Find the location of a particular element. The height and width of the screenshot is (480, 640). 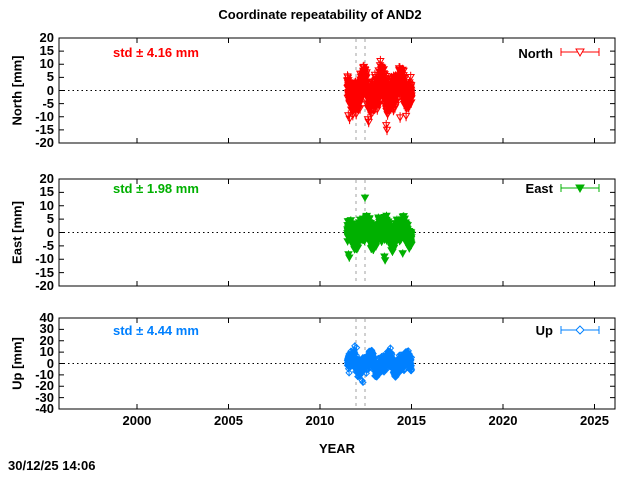

y-tick-label: 40 is located at coordinates (46, 317).